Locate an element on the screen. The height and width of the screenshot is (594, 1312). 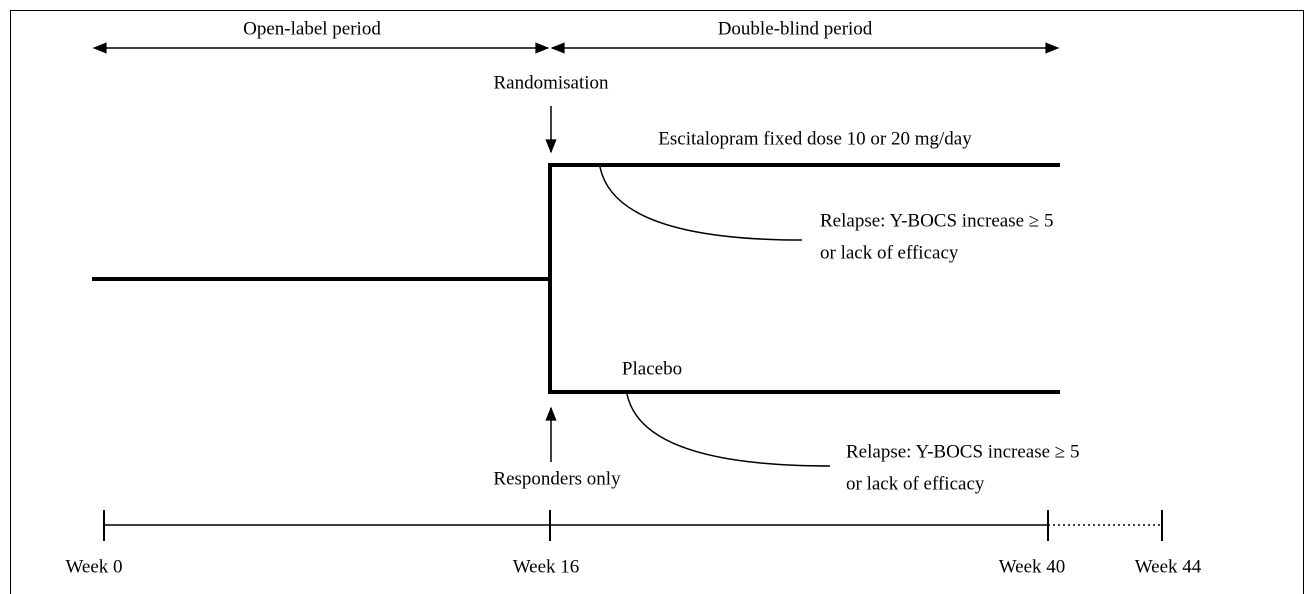
timeline-label: Week 0 is located at coordinates (93, 566).